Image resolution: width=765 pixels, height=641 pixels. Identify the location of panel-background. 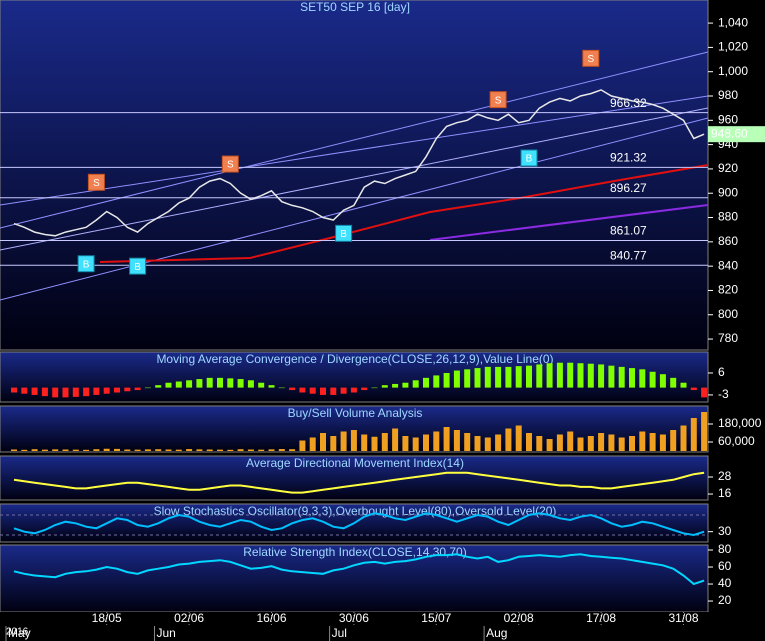
(354, 478).